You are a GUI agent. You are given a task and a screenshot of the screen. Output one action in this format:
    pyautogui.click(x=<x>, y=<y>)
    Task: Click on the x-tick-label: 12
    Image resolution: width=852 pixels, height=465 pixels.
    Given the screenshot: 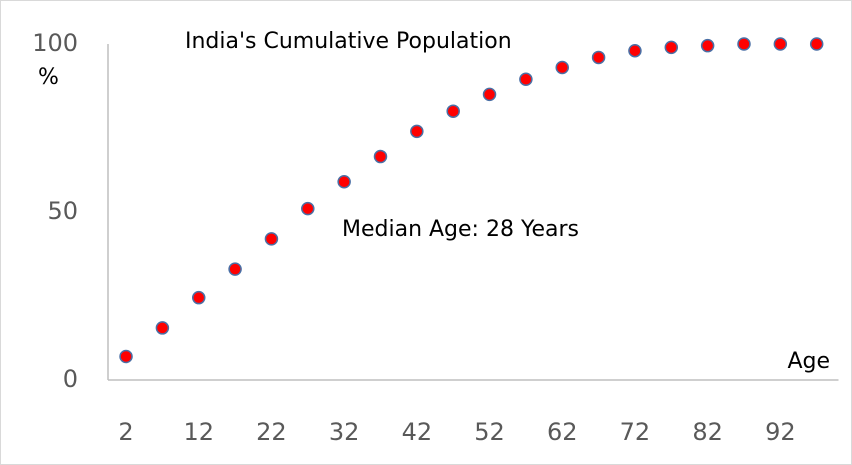 What is the action you would take?
    pyautogui.click(x=198, y=432)
    